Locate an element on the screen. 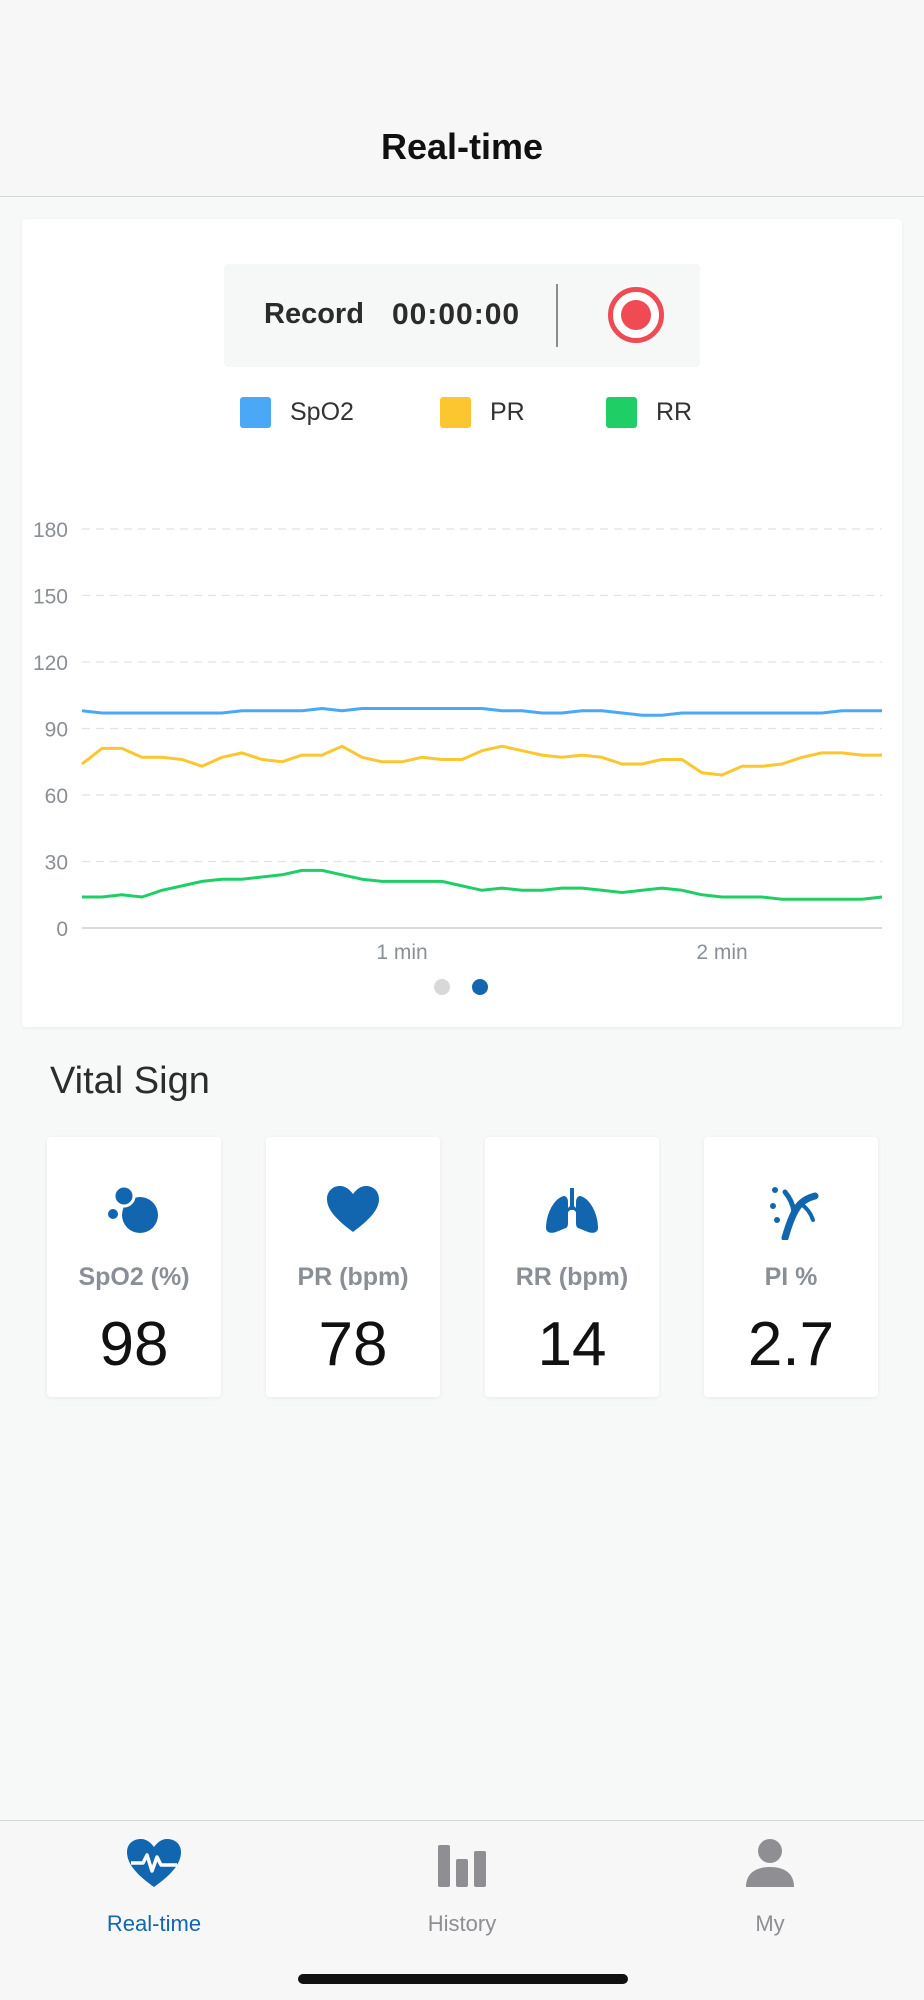 Image resolution: width=924 pixels, height=2000 pixels. record-bar: Record 00:00:00 is located at coordinates (462, 315).